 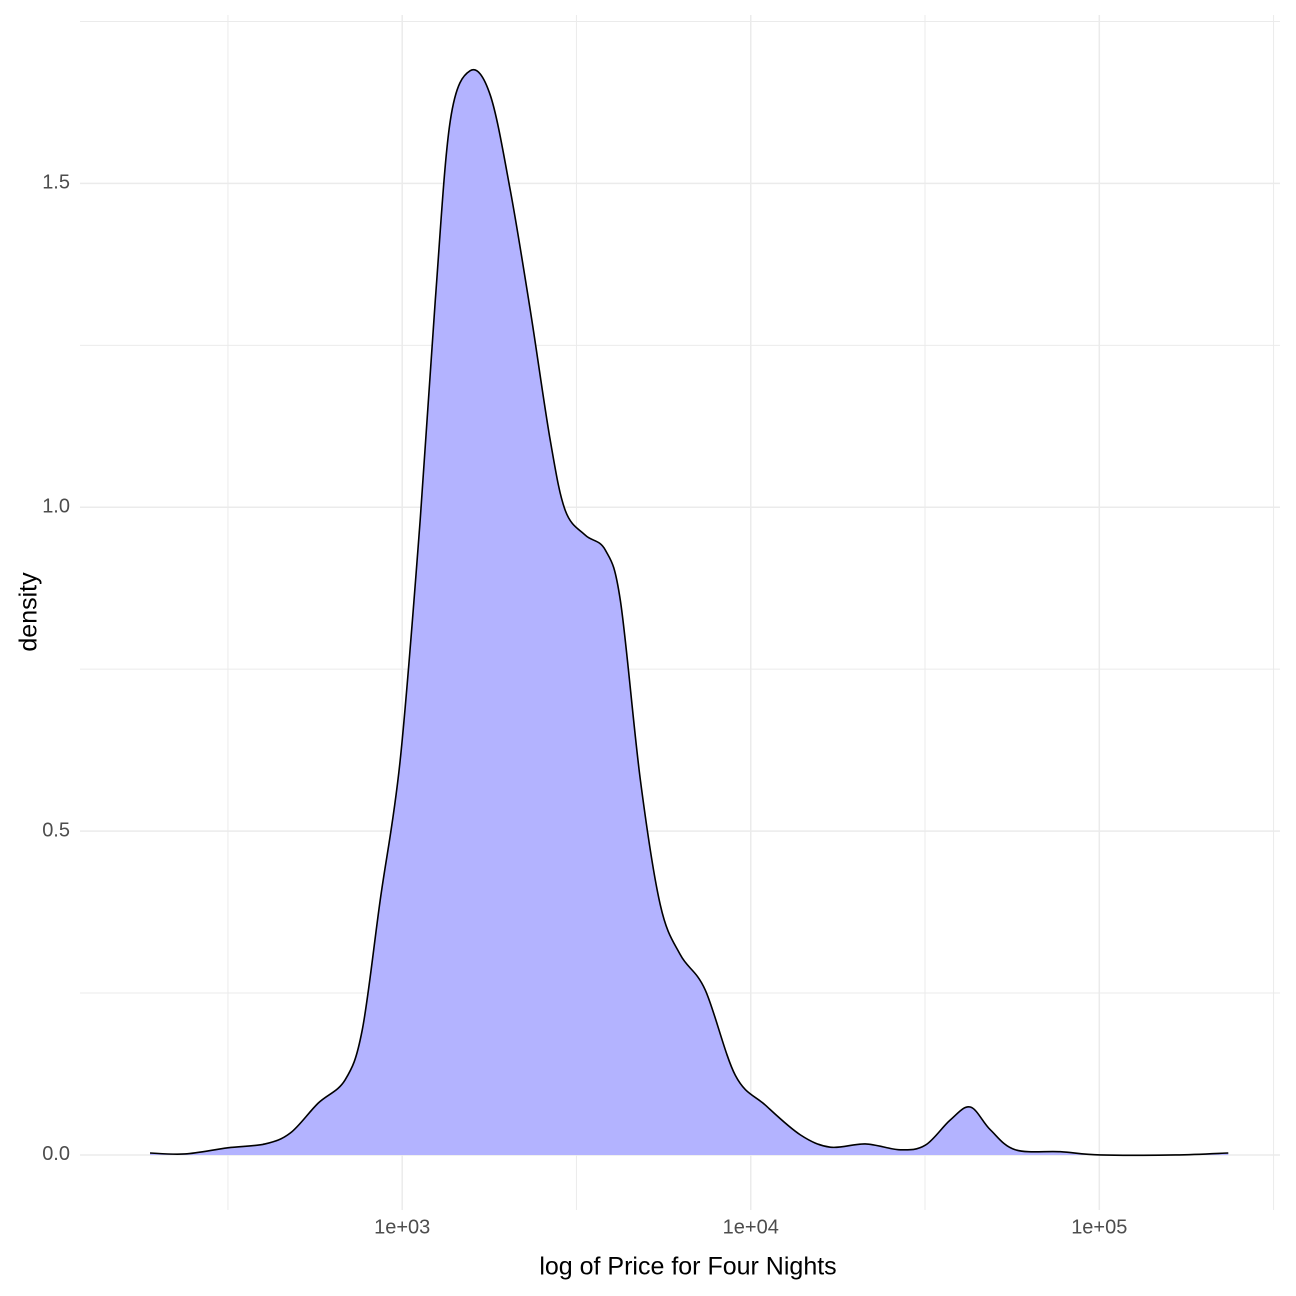 I want to click on x-tick-label: 1e+04, so click(x=751, y=1227).